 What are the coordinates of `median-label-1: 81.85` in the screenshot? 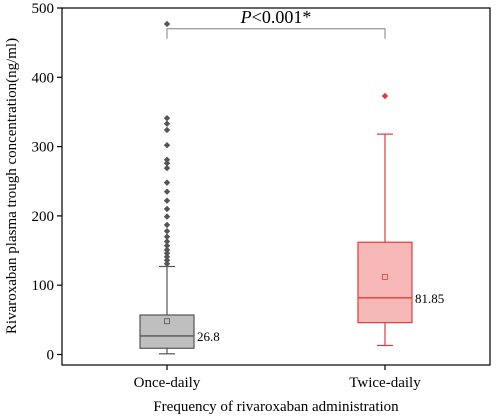 It's located at (429, 298).